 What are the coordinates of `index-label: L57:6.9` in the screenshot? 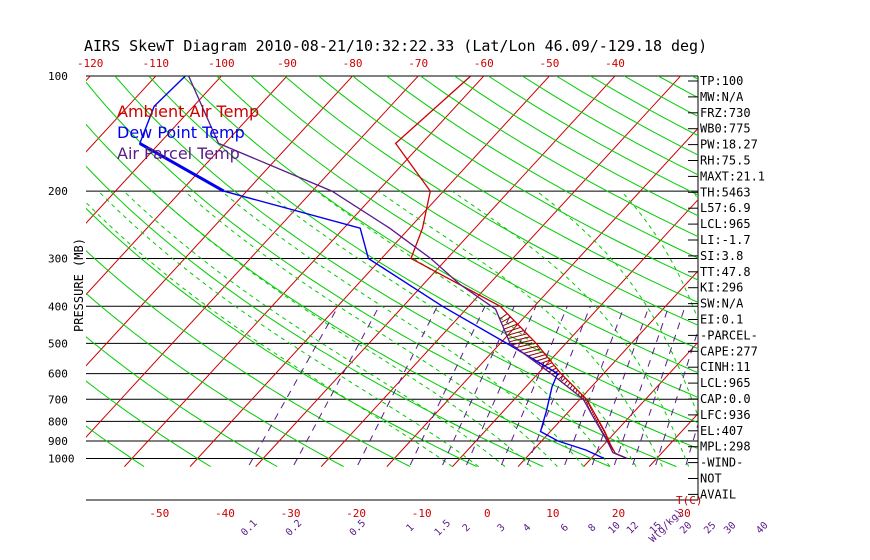 It's located at (725, 208).